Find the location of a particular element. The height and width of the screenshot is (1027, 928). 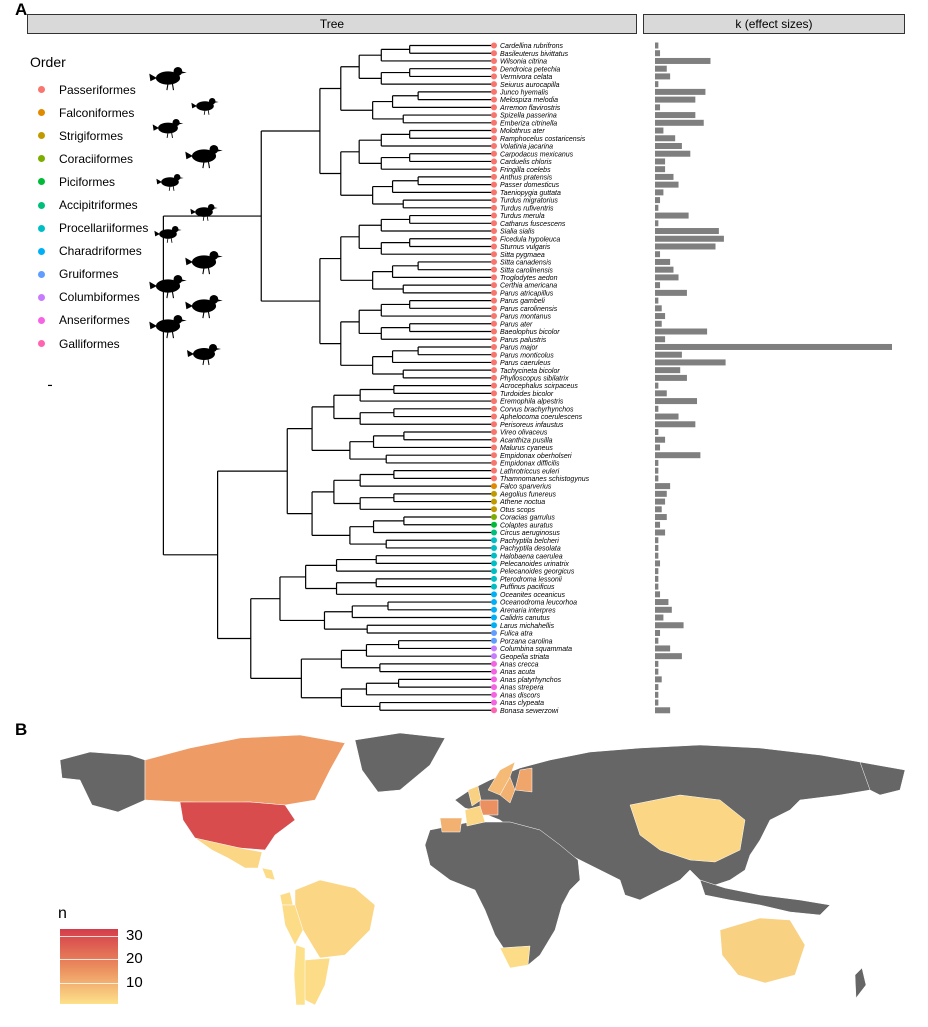

legend-label: Gruiformes is located at coordinates (89, 274).